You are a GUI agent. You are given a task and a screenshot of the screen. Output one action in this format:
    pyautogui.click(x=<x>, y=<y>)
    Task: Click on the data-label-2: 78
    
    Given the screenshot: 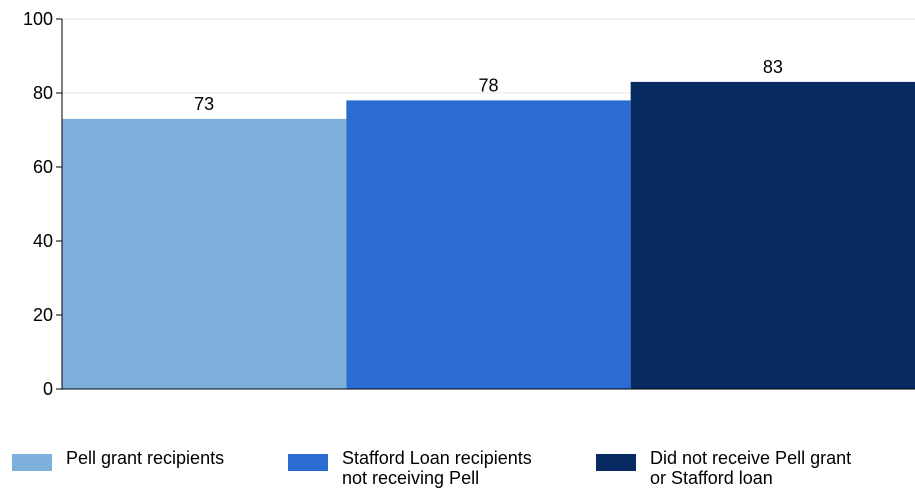 What is the action you would take?
    pyautogui.click(x=488, y=85)
    